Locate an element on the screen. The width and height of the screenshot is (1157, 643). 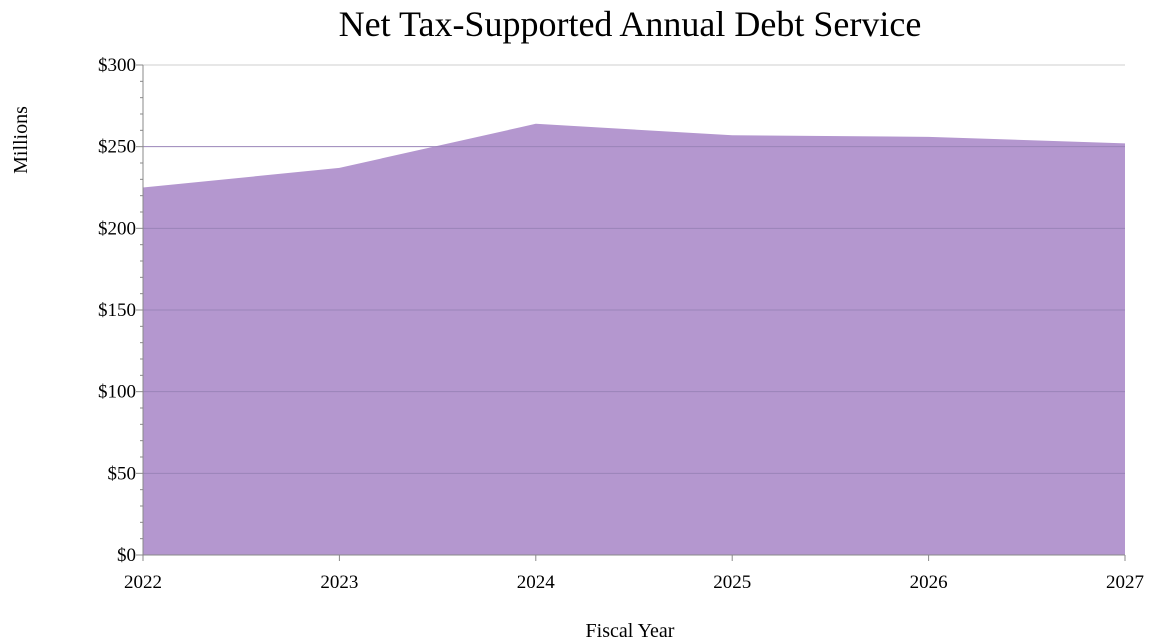
y-tick-label: $50 is located at coordinates (122, 473).